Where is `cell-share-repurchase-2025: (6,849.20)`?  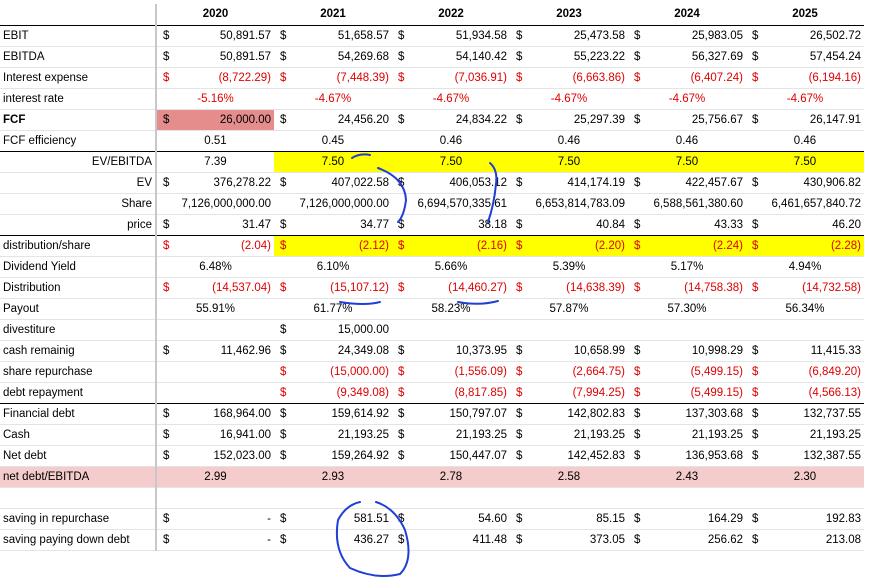 cell-share-repurchase-2025: (6,849.20) is located at coordinates (817, 372).